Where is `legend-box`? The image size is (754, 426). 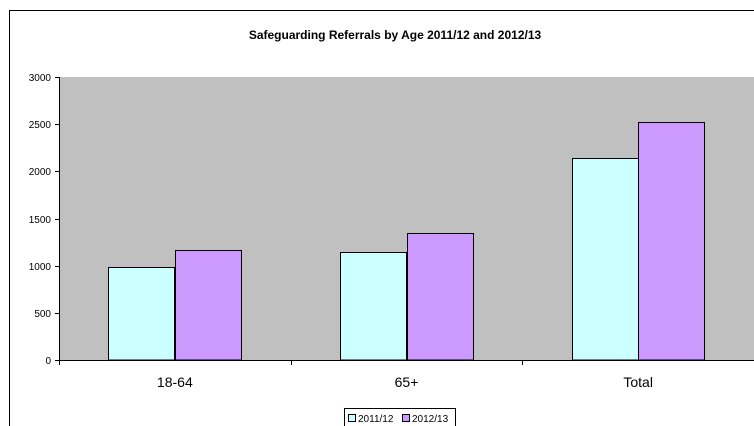 legend-box is located at coordinates (400, 417).